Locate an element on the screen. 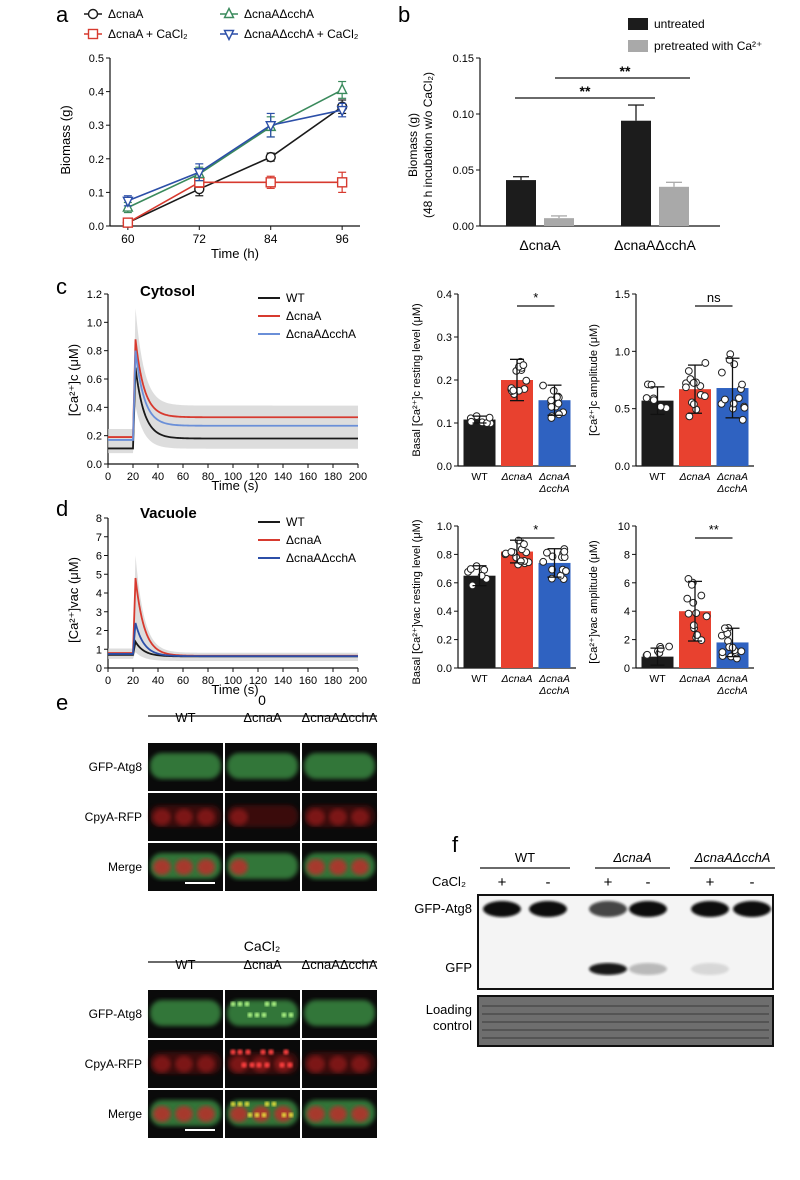 This screenshot has height=1180, width=800. c_trace-ytick-label: 0.0 is located at coordinates (94, 465).